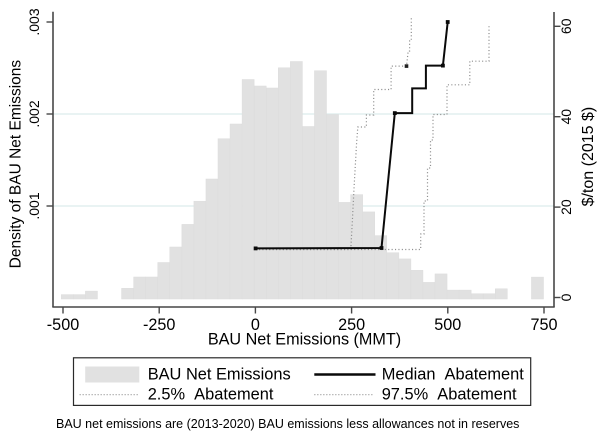 The image size is (600, 437). What do you see at coordinates (63, 325) in the screenshot?
I see `svg-text: -500` at bounding box center [63, 325].